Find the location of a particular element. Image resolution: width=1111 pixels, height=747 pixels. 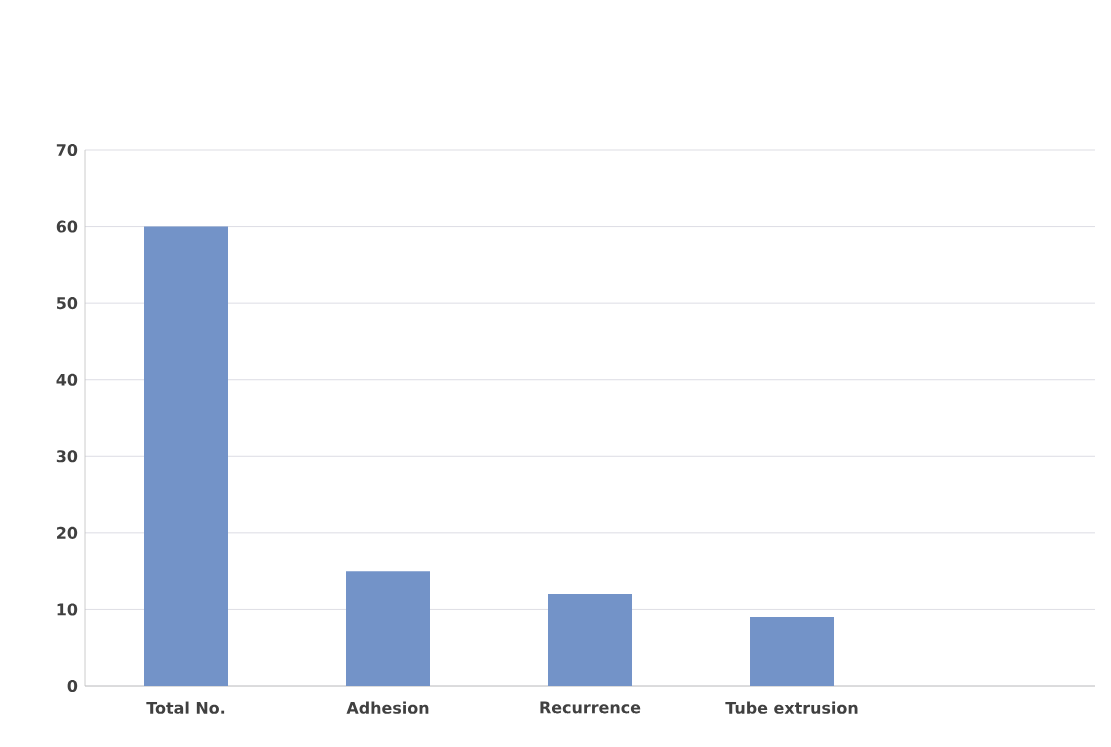

x-tick-label: Recurrence is located at coordinates (590, 707).